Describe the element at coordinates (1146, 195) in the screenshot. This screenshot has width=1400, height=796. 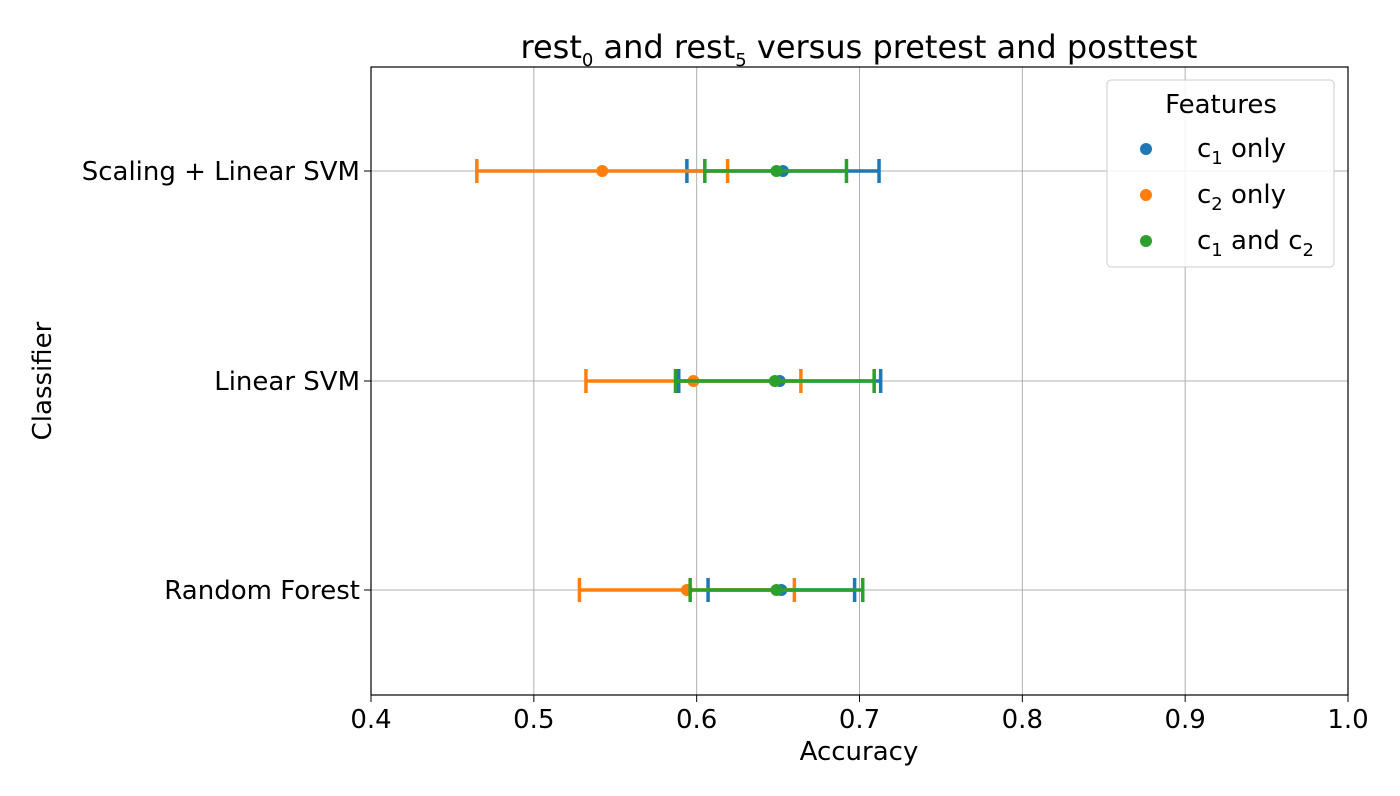
I see `legend-marker-c2` at that location.